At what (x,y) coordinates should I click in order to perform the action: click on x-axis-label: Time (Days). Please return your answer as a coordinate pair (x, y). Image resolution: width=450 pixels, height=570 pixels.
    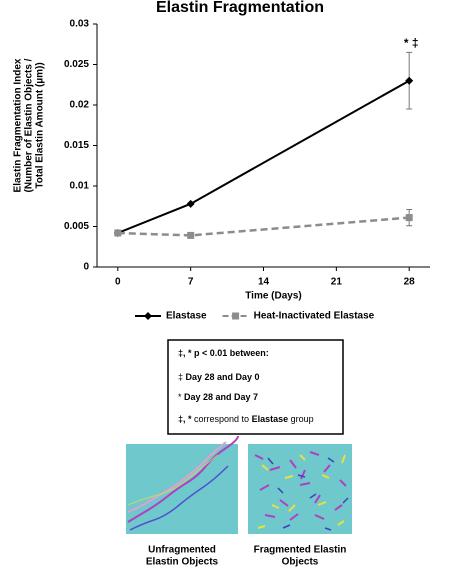
    Looking at the image, I should click on (273, 296).